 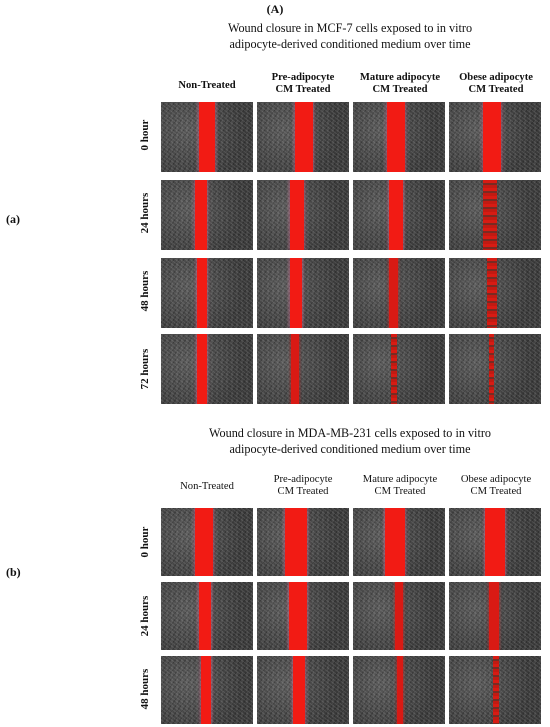 What do you see at coordinates (399, 215) in the screenshot?
I see `micrograph-a-r2-c3` at bounding box center [399, 215].